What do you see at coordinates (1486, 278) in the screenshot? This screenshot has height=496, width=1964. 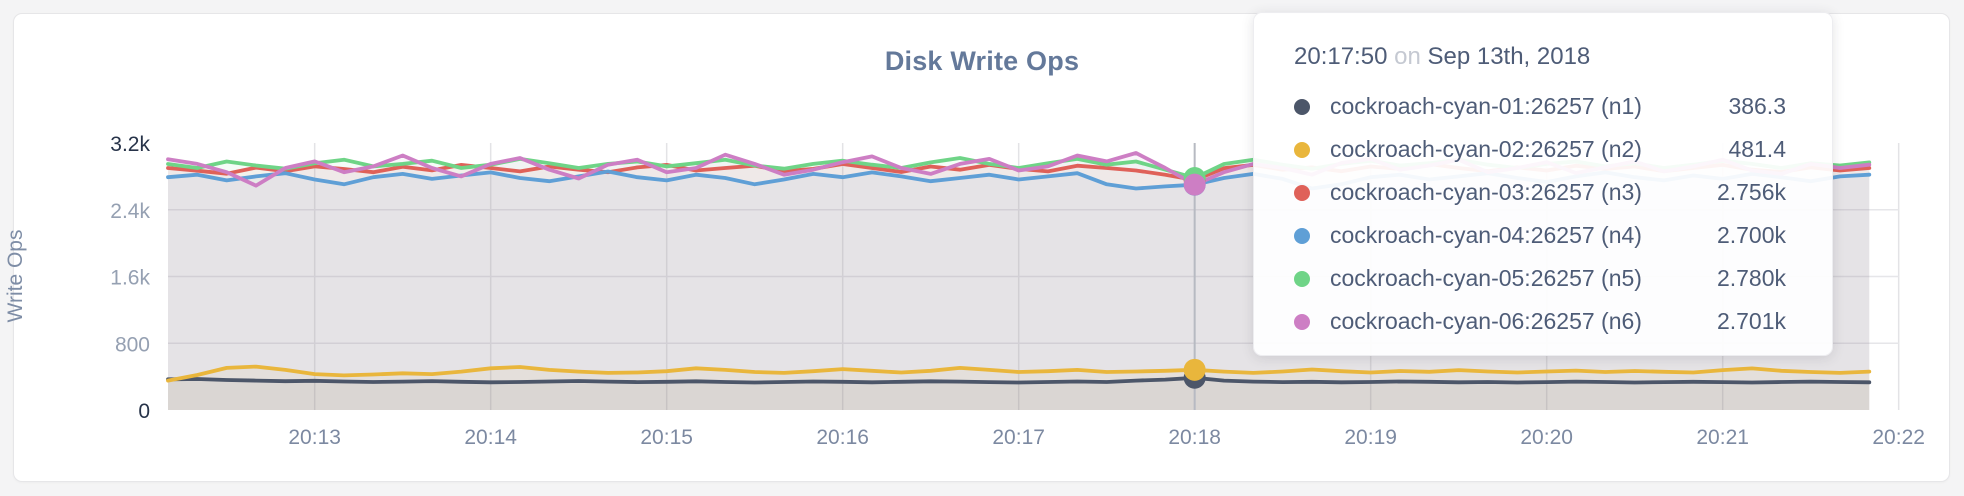 I see `tooltip-series-name: cockroach-cyan-05:26257 (n5)` at bounding box center [1486, 278].